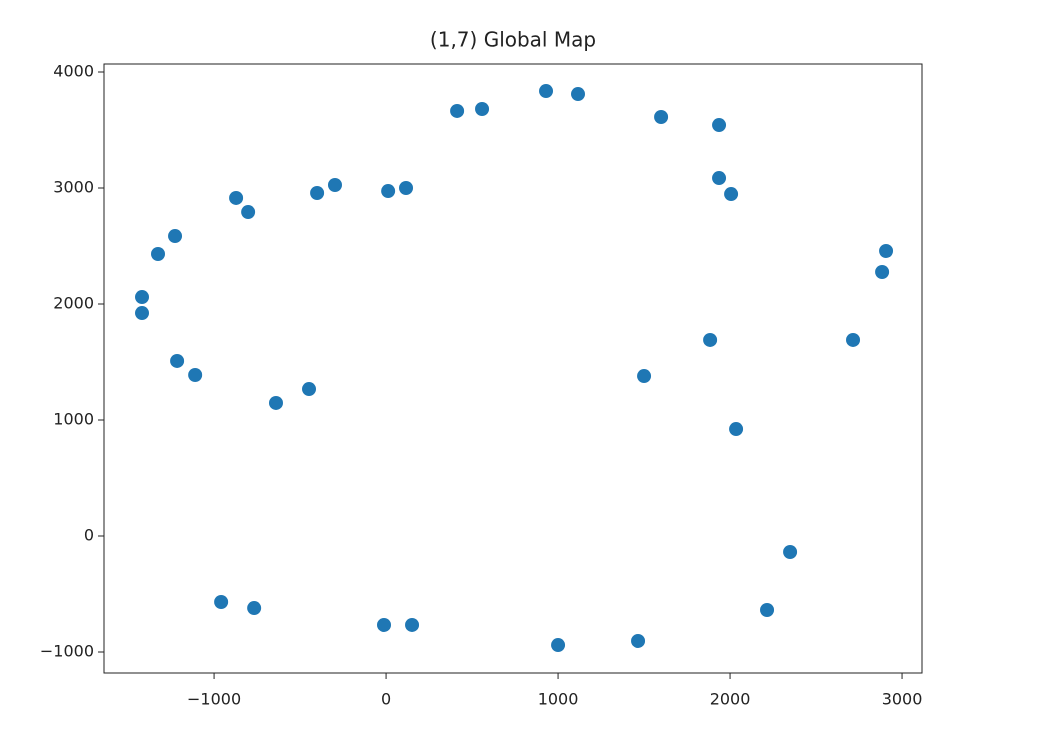 This screenshot has height=733, width=1041. What do you see at coordinates (89, 535) in the screenshot?
I see `y-tick-label: 0` at bounding box center [89, 535].